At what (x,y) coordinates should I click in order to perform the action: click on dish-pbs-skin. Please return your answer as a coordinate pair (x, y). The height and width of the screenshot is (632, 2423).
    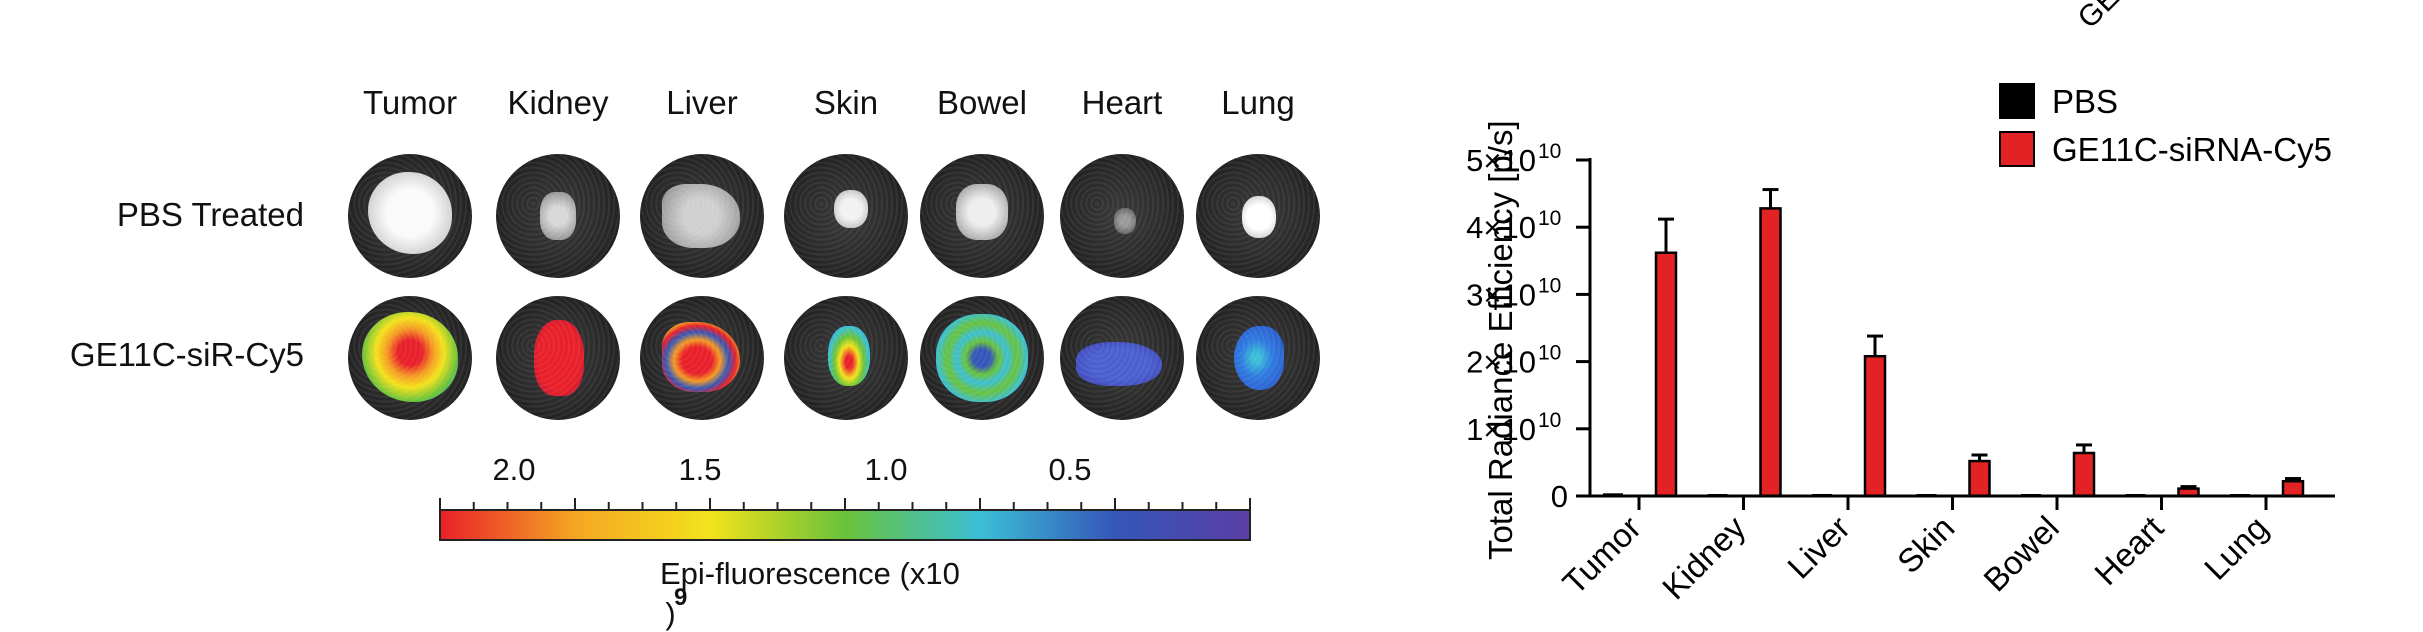
    Looking at the image, I should click on (846, 216).